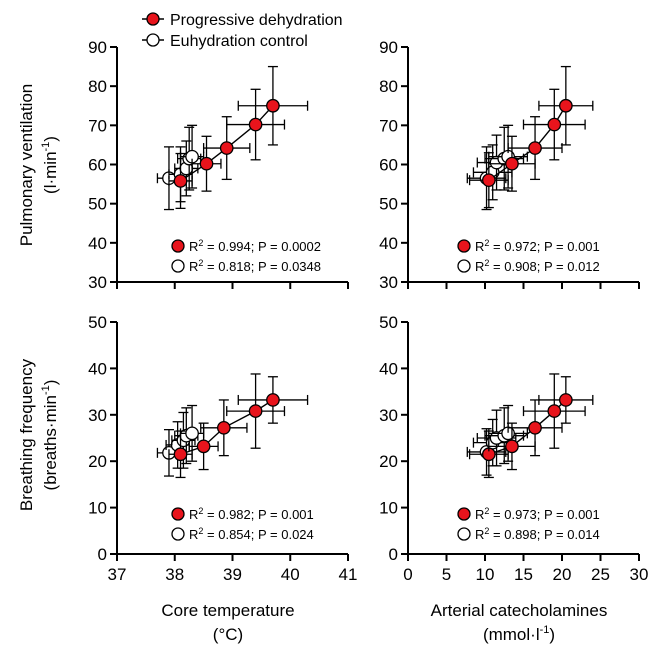 The width and height of the screenshot is (654, 648). What do you see at coordinates (174, 574) in the screenshot?
I see `x-tick-label: 38` at bounding box center [174, 574].